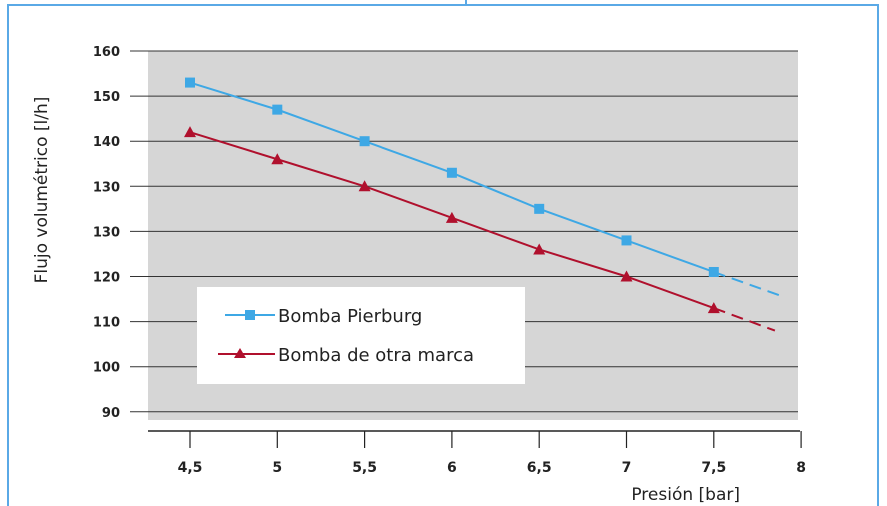  I want to click on y-tick-label: 90, so click(111, 413).